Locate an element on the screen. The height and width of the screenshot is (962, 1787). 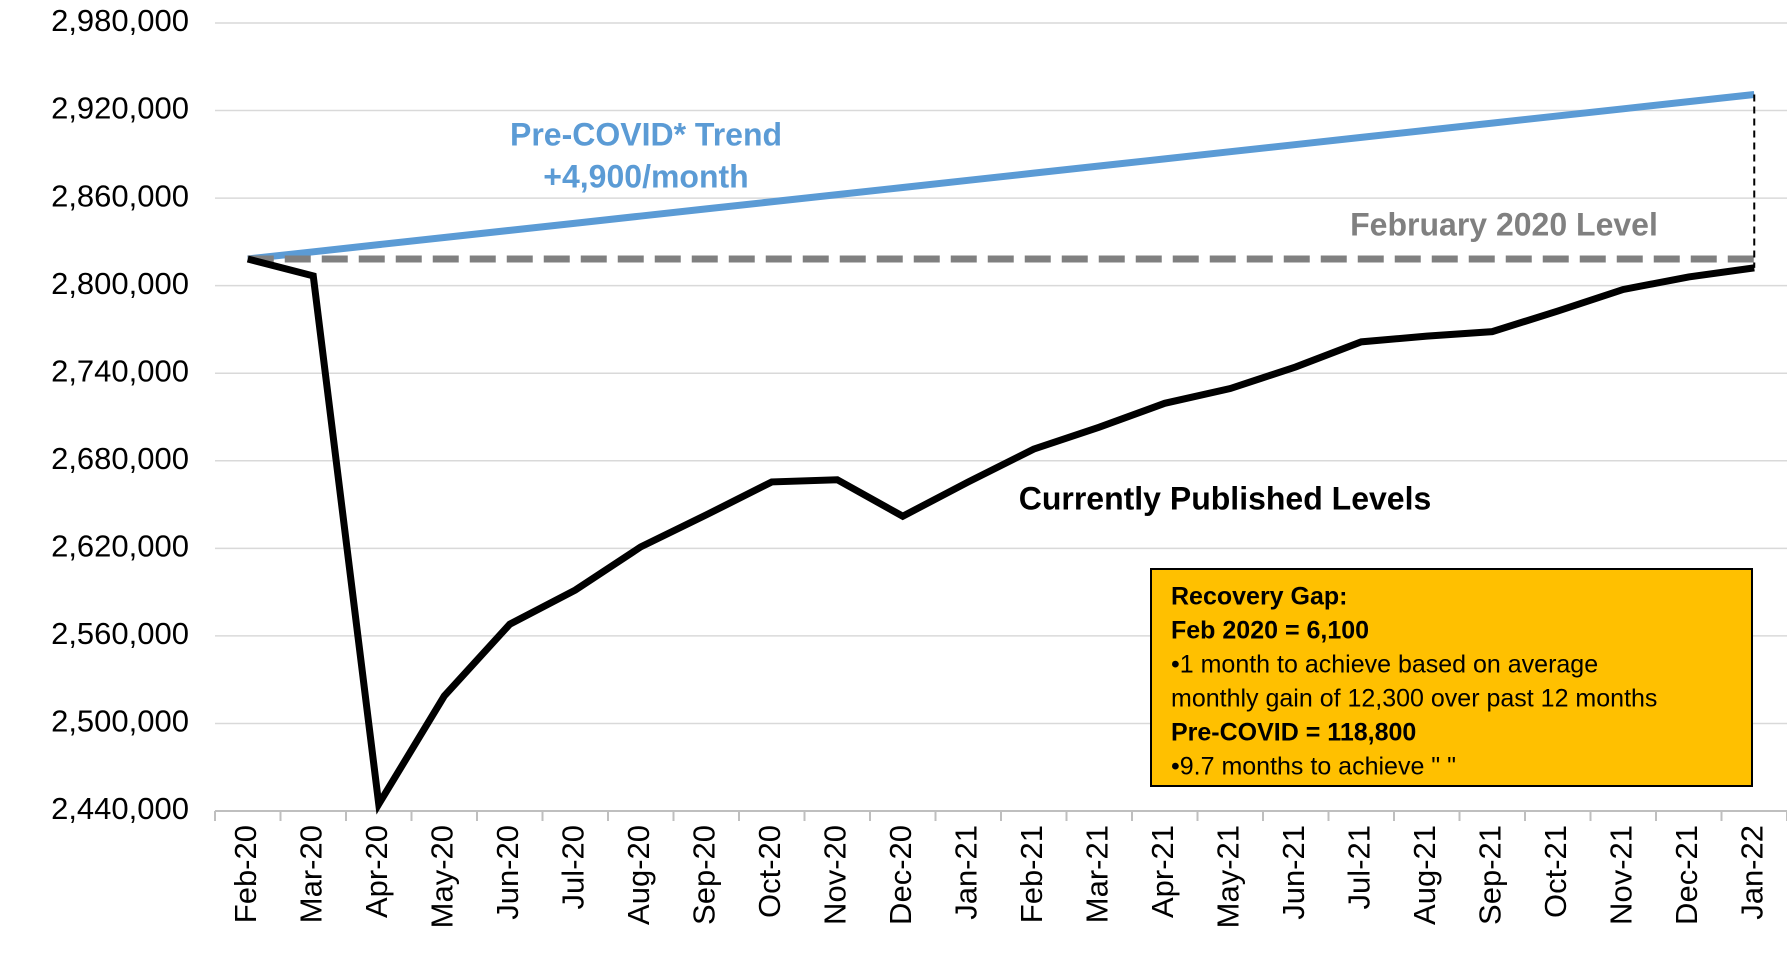
y-tick-label: 2,560,000 is located at coordinates (120, 633).